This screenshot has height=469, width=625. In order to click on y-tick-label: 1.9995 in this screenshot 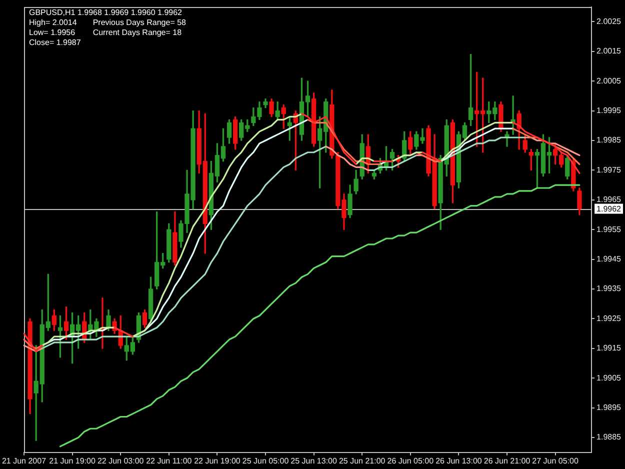, I will do `click(609, 110)`.